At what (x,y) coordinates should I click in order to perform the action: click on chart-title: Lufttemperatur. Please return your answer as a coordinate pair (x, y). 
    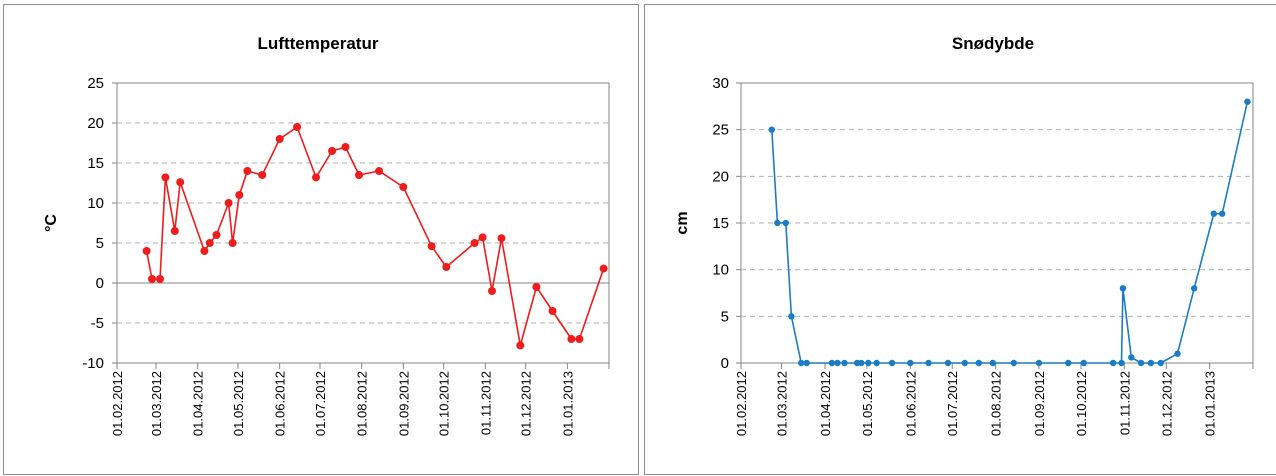
    Looking at the image, I should click on (318, 43).